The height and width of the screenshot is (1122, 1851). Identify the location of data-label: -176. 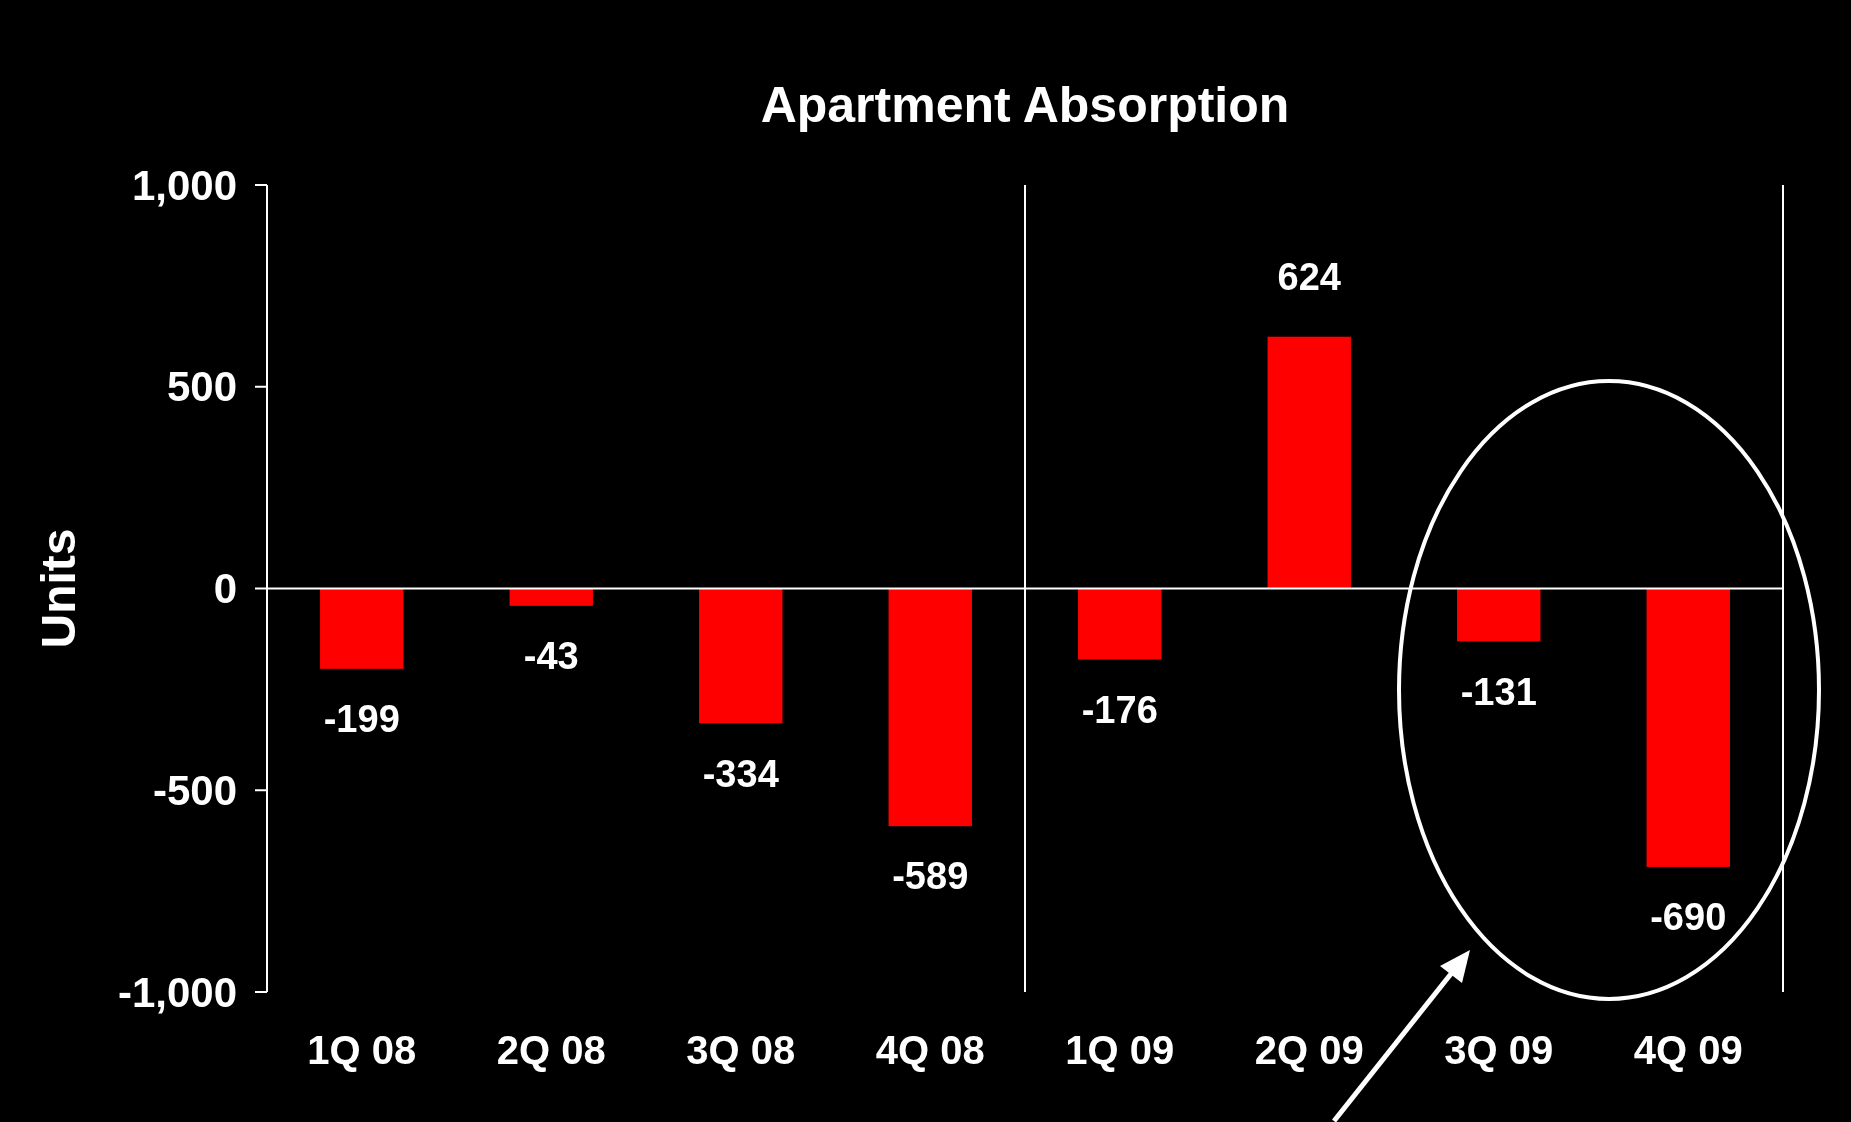
(1119, 709).